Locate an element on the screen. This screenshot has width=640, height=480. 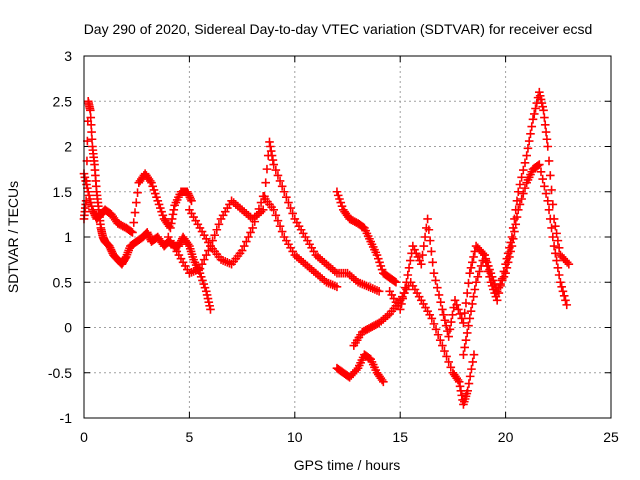
x-tick-label: 0 is located at coordinates (84, 437).